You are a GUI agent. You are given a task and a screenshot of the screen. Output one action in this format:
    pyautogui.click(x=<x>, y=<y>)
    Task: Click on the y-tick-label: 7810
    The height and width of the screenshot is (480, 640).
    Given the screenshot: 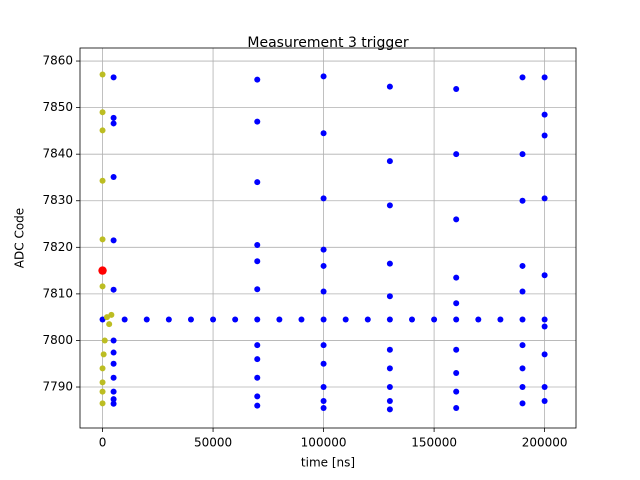 What is the action you would take?
    pyautogui.click(x=57, y=293)
    